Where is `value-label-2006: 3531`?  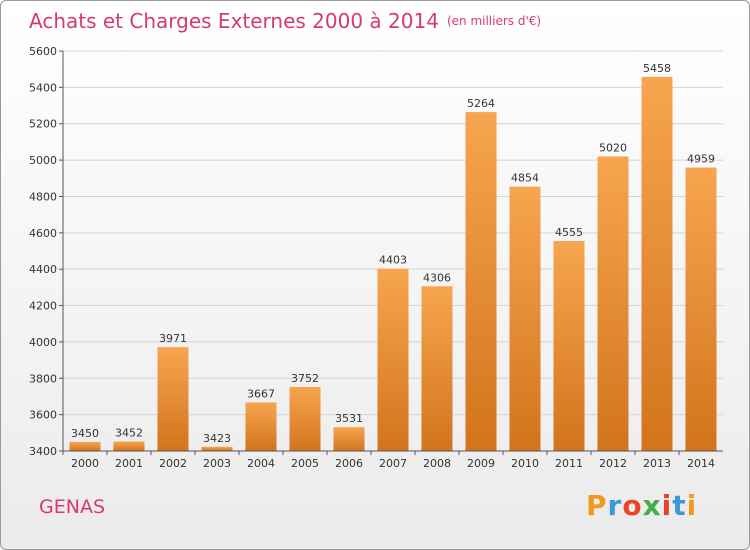
value-label-2006: 3531 is located at coordinates (349, 418).